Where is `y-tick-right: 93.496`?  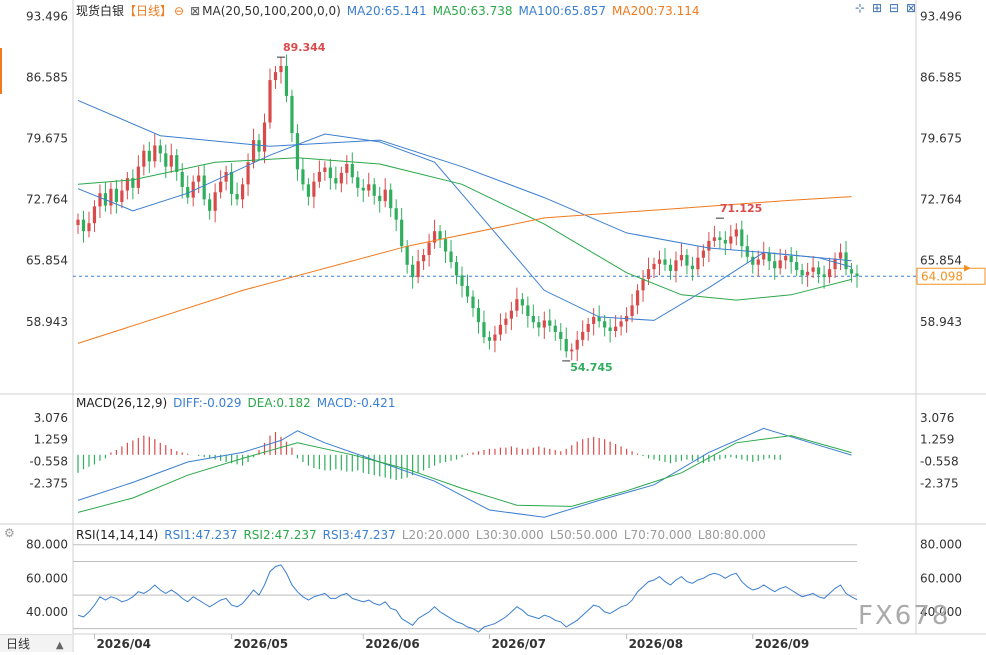 y-tick-right: 93.496 is located at coordinates (941, 16).